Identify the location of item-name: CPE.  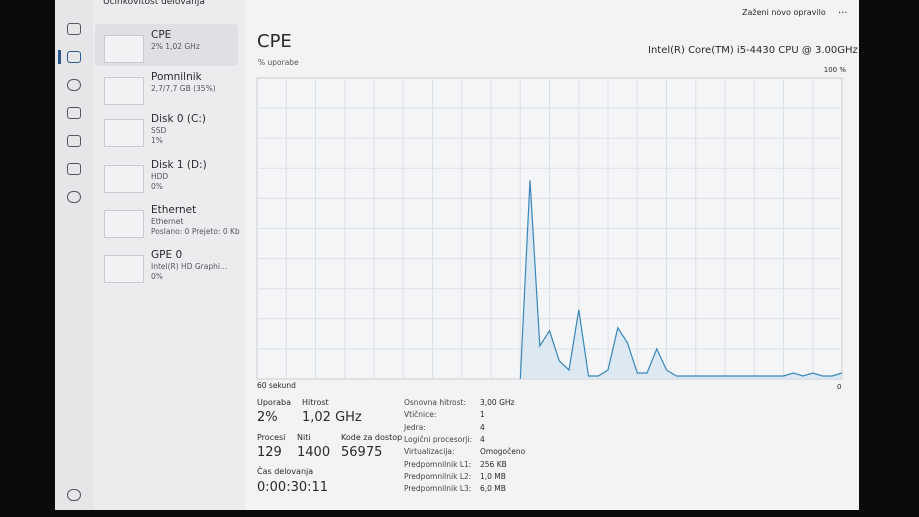
(161, 35).